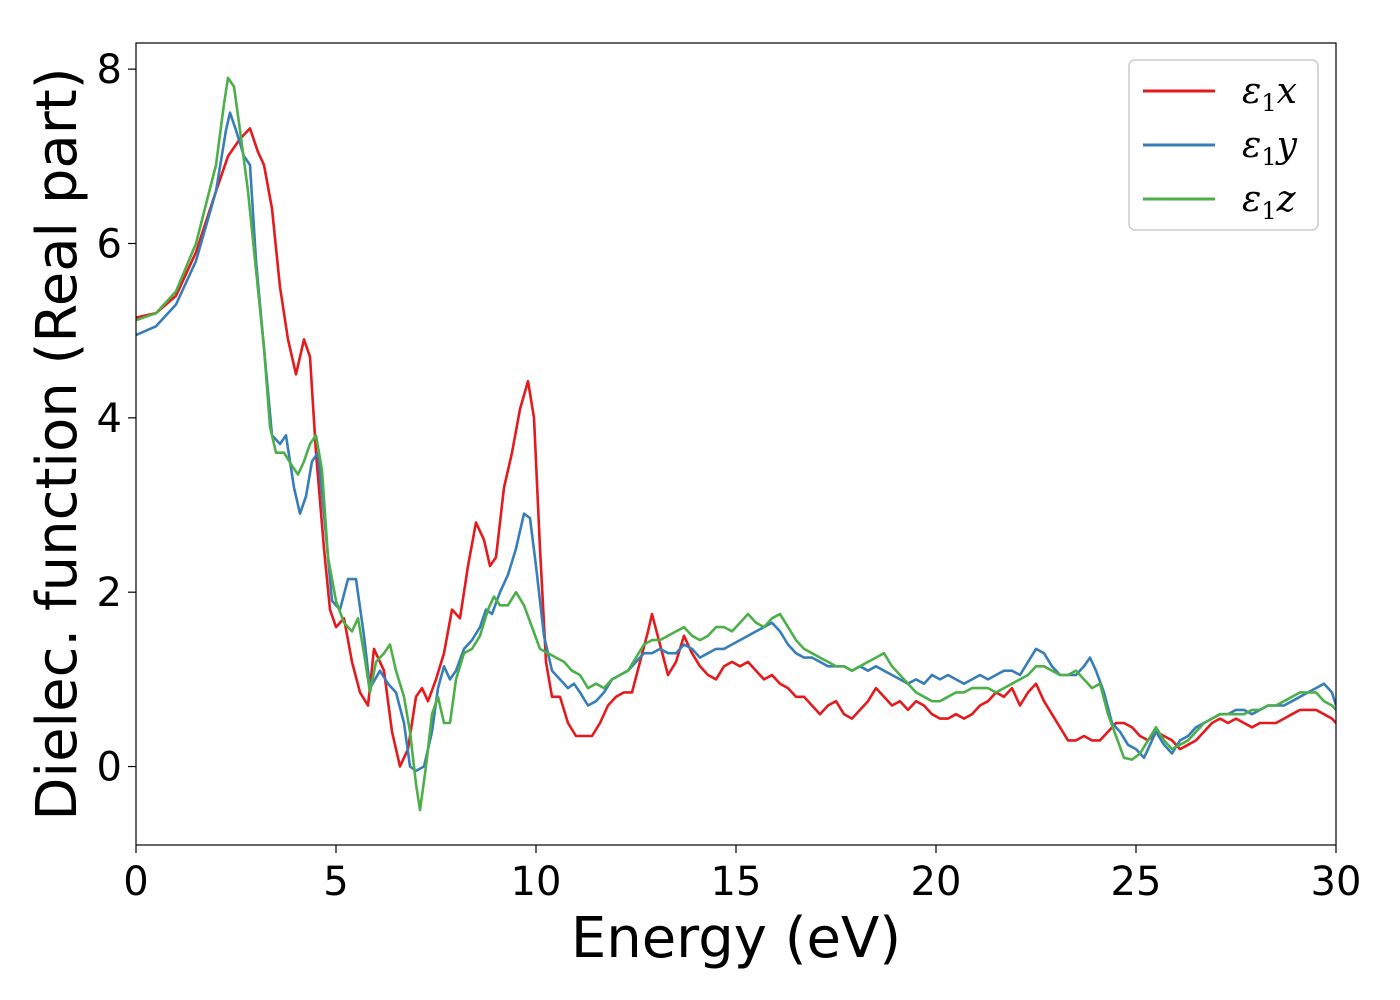 This screenshot has width=1400, height=1000. I want to click on y-tick-label: 2, so click(109, 593).